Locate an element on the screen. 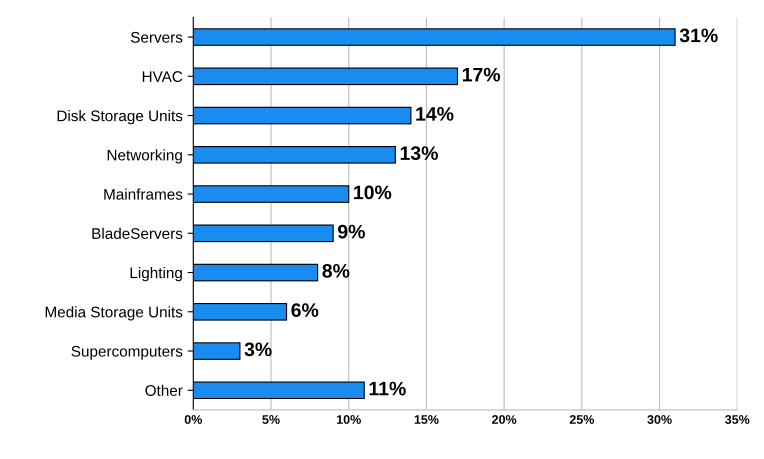 This screenshot has width=764, height=459. data-label: 11% is located at coordinates (388, 389).